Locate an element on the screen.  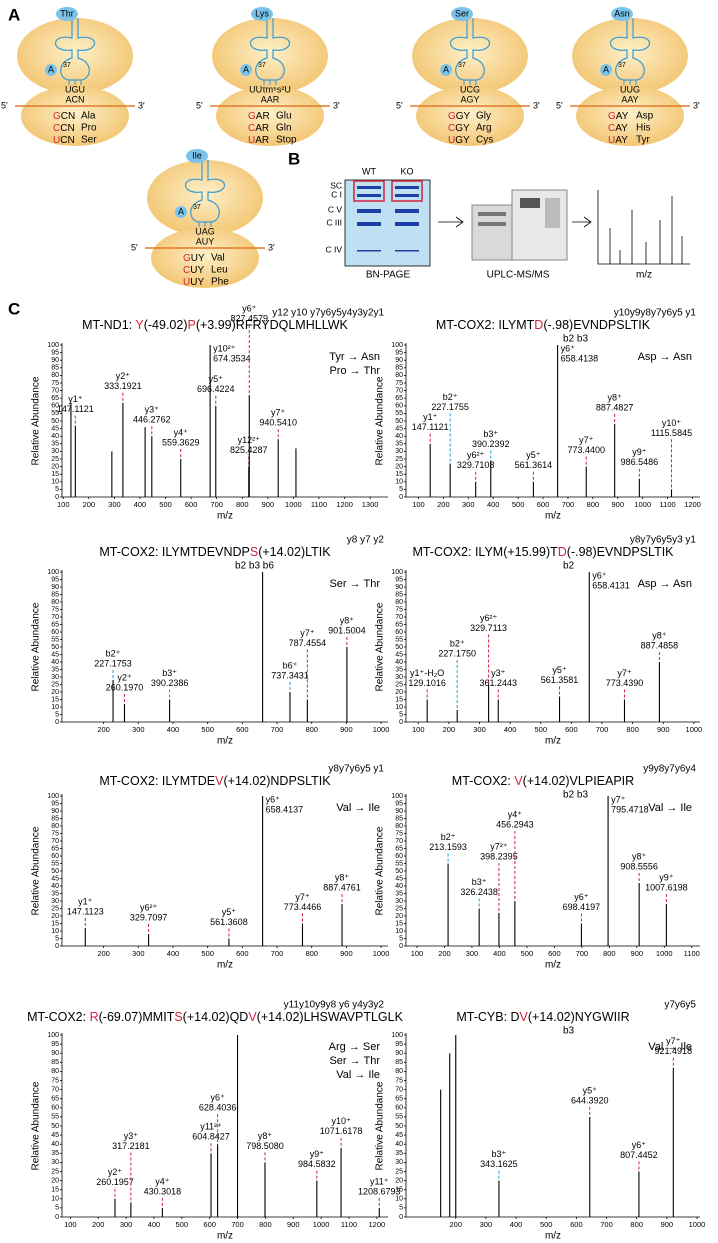
title-part: MT-COX2: ILYMTDE is located at coordinates (157, 781).